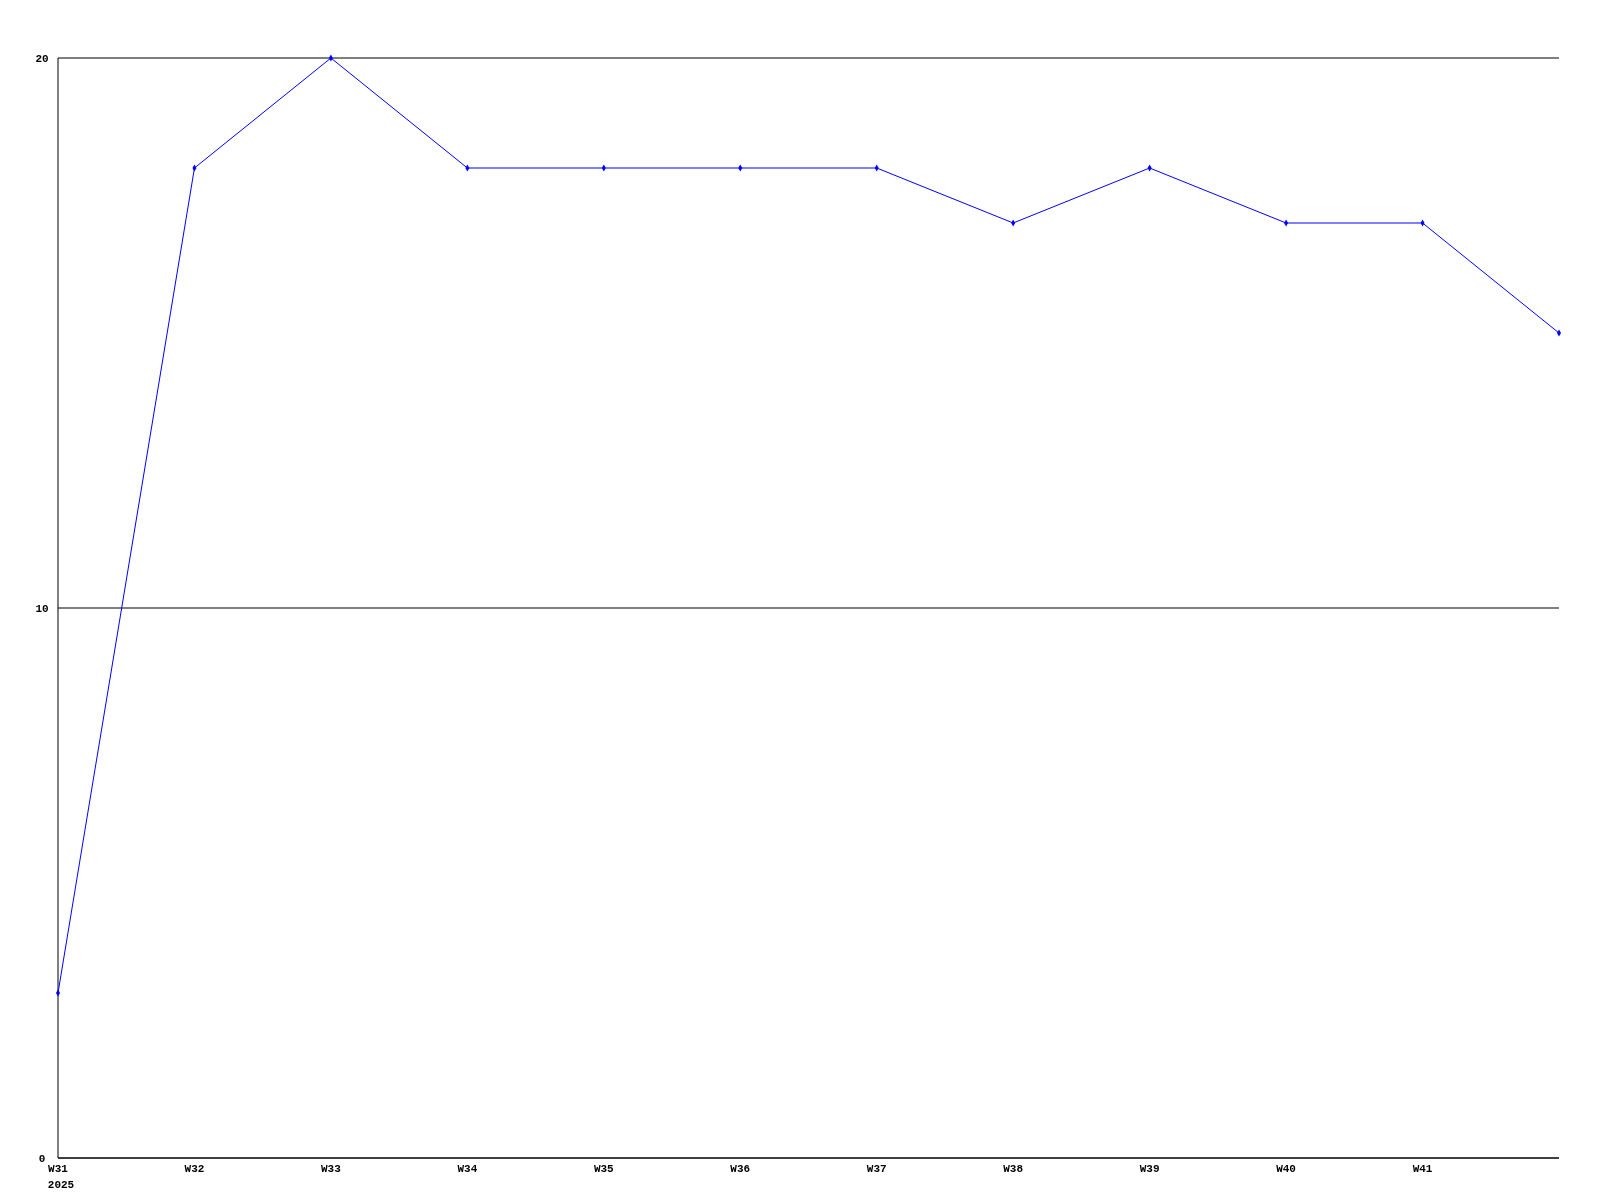 The width and height of the screenshot is (1600, 1200). Describe the element at coordinates (61, 1185) in the screenshot. I see `text: 2025` at that location.